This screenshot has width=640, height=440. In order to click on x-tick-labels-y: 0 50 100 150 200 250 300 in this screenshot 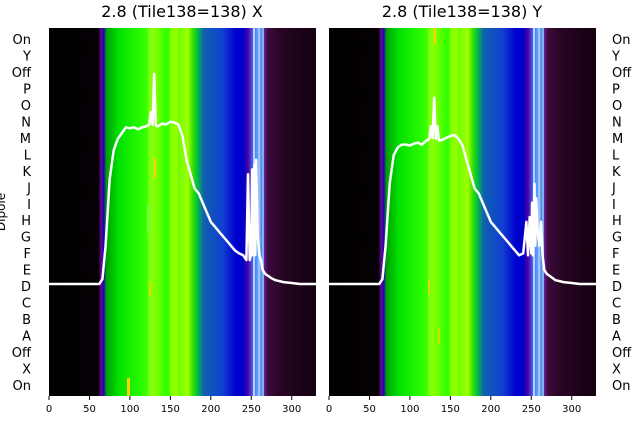, I will do `click(453, 405)`.